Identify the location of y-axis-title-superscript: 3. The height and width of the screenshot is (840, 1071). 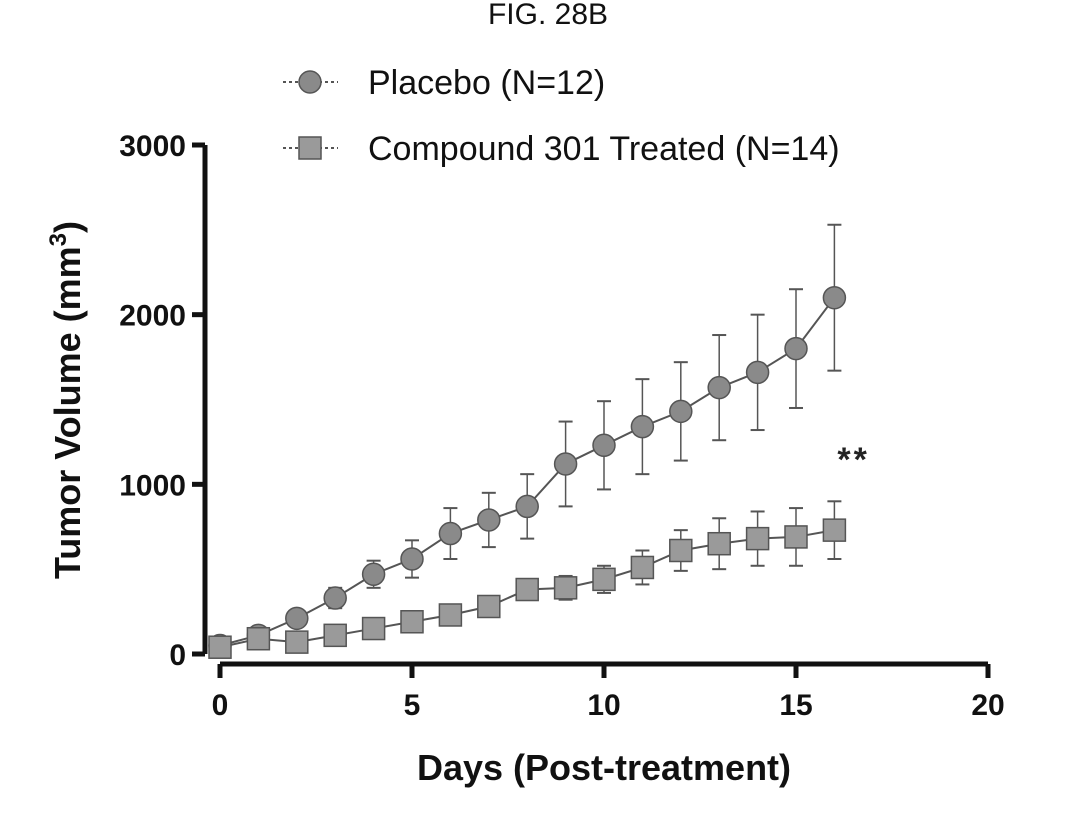
(58, 239).